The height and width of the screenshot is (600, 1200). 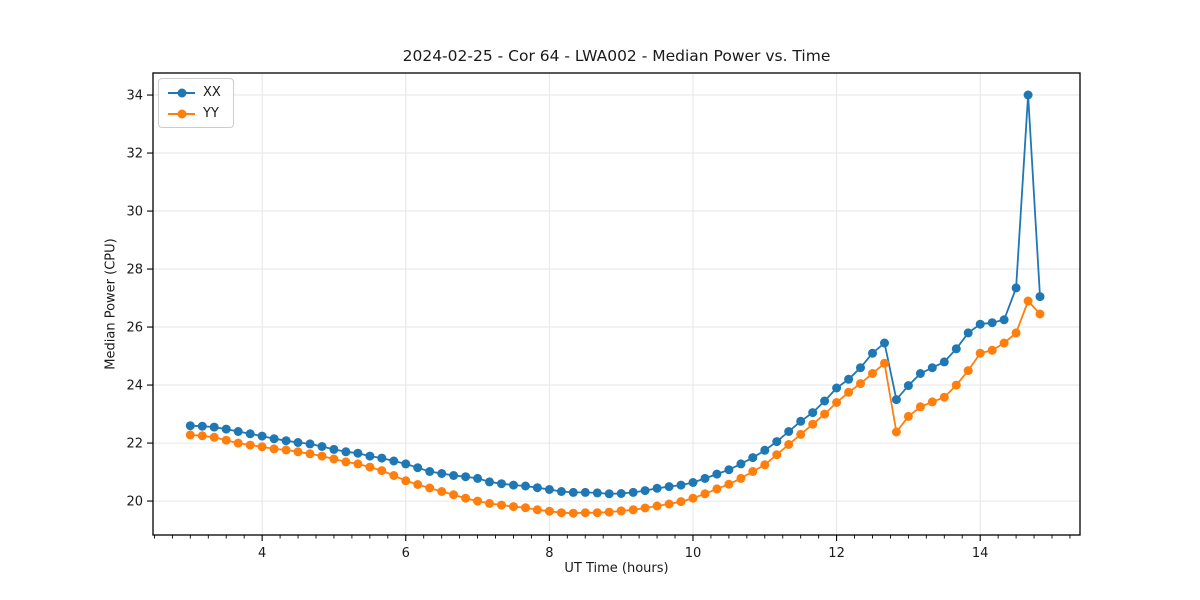 What do you see at coordinates (134, 502) in the screenshot?
I see `svg-text: 20` at bounding box center [134, 502].